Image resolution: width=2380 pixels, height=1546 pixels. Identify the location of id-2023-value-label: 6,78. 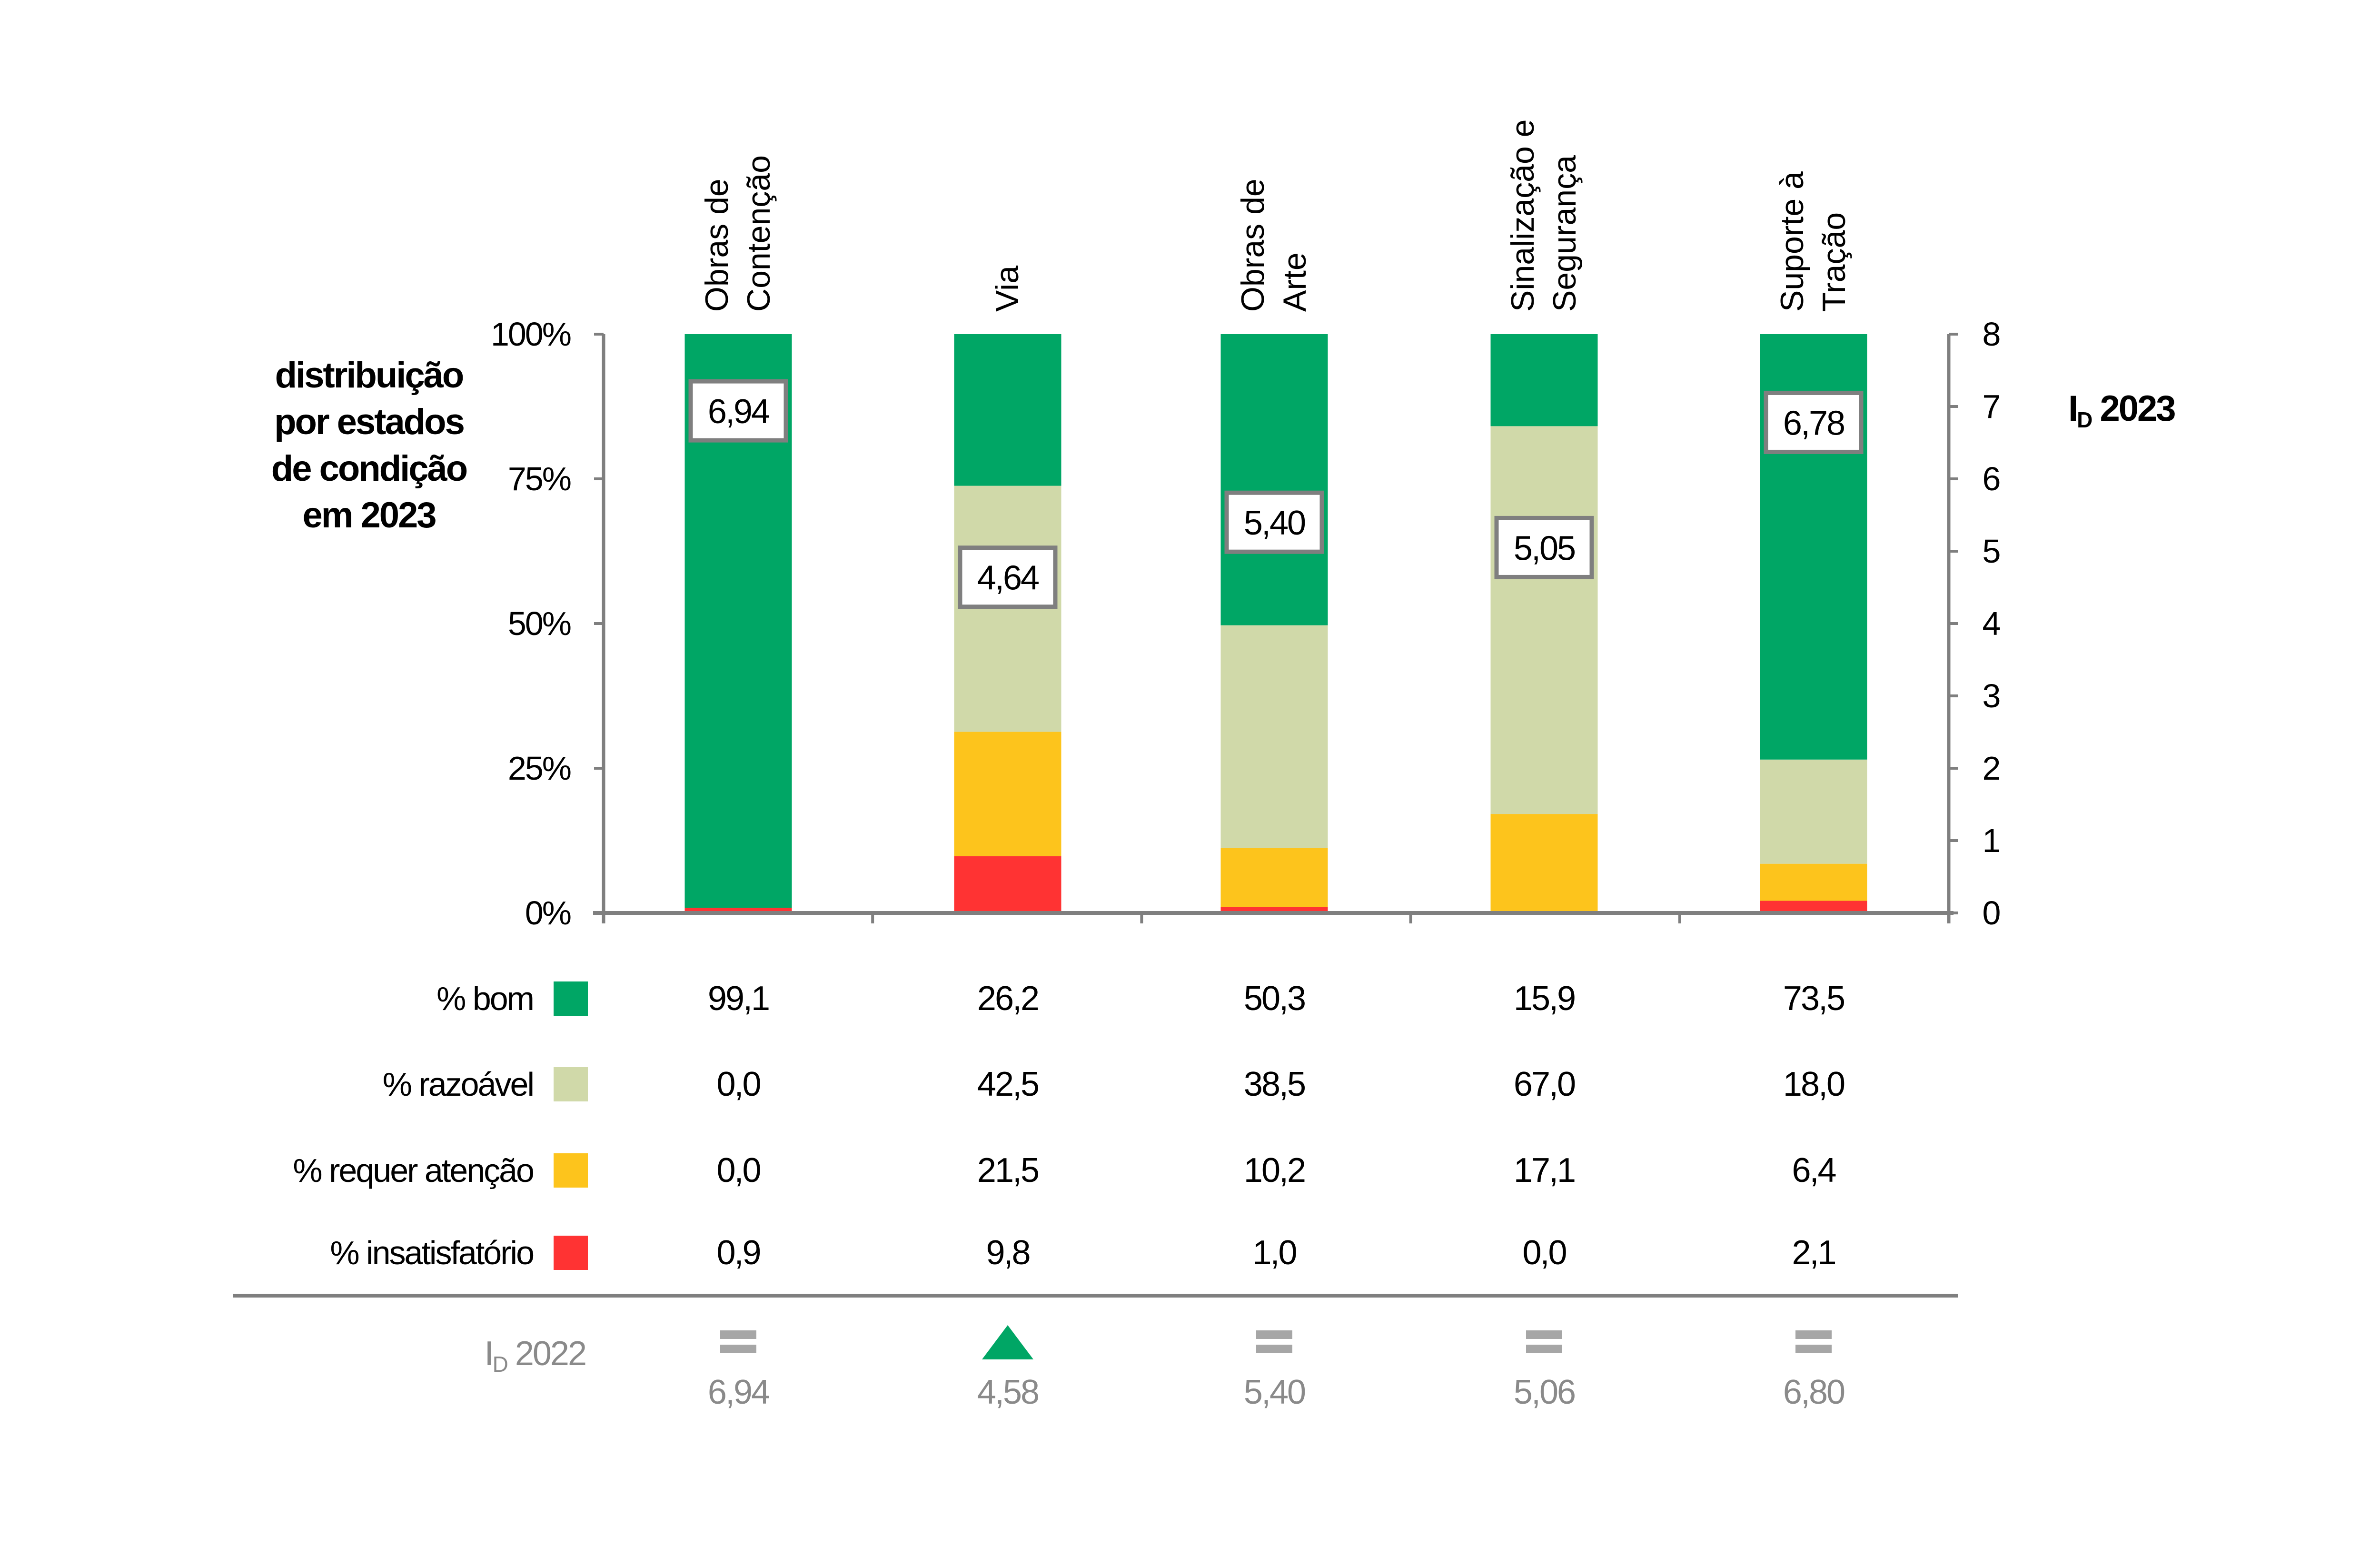
(1813, 423).